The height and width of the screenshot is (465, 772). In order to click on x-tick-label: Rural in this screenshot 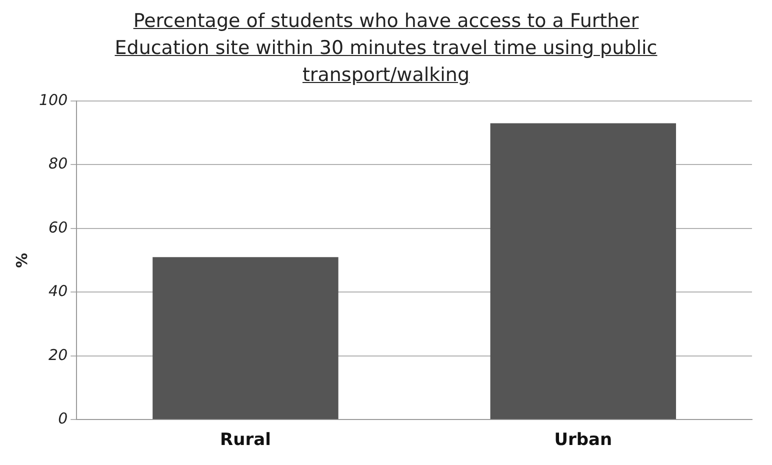, I will do `click(245, 440)`.